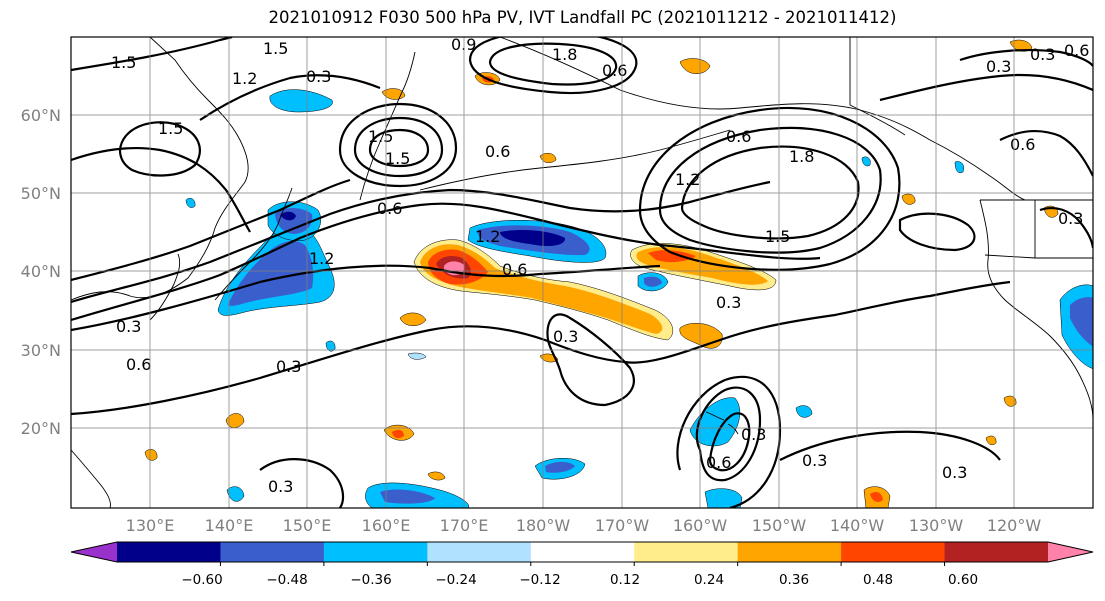 The height and width of the screenshot is (601, 1105). What do you see at coordinates (244, 78) in the screenshot?
I see `contour-label-2: 1.2` at bounding box center [244, 78].